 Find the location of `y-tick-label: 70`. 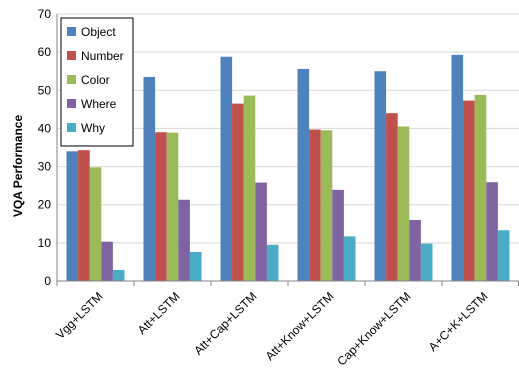

y-tick-label: 70 is located at coordinates (45, 14).